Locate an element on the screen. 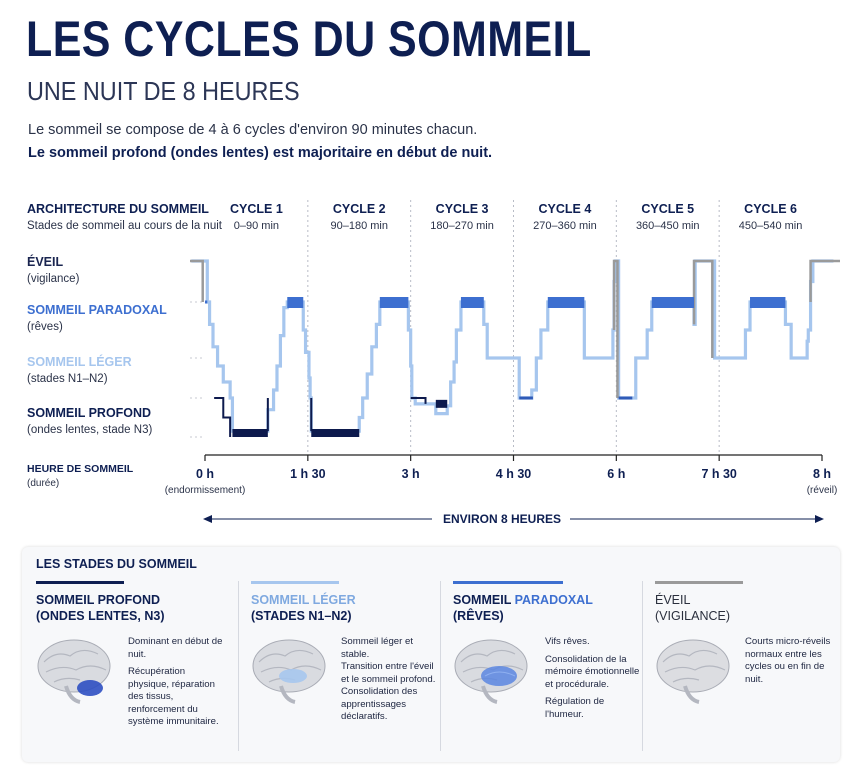 This screenshot has width=865, height=768. x-tick-label: 0 h is located at coordinates (205, 474).